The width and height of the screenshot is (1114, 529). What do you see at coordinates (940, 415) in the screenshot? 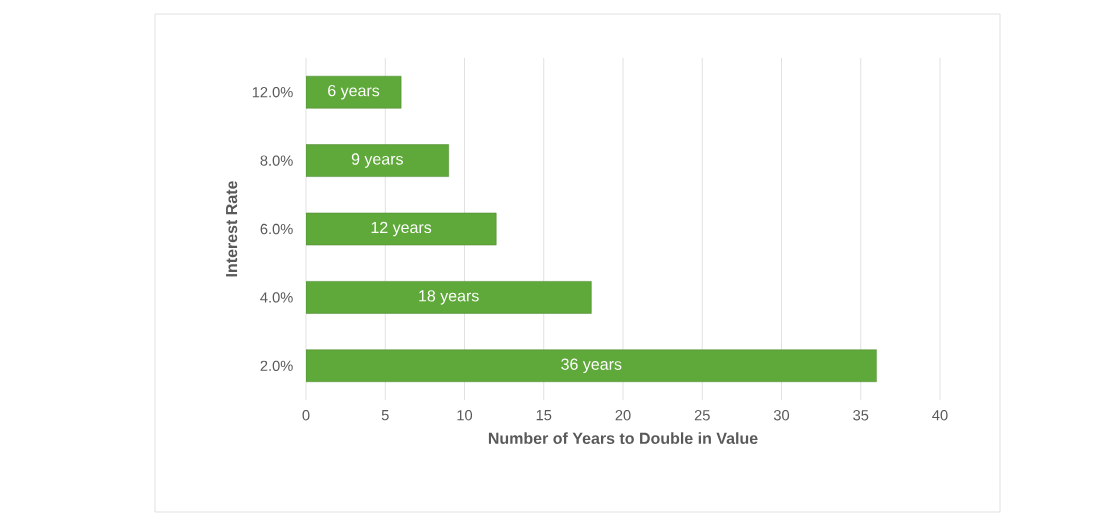
I see `x-tick-label: 40` at bounding box center [940, 415].